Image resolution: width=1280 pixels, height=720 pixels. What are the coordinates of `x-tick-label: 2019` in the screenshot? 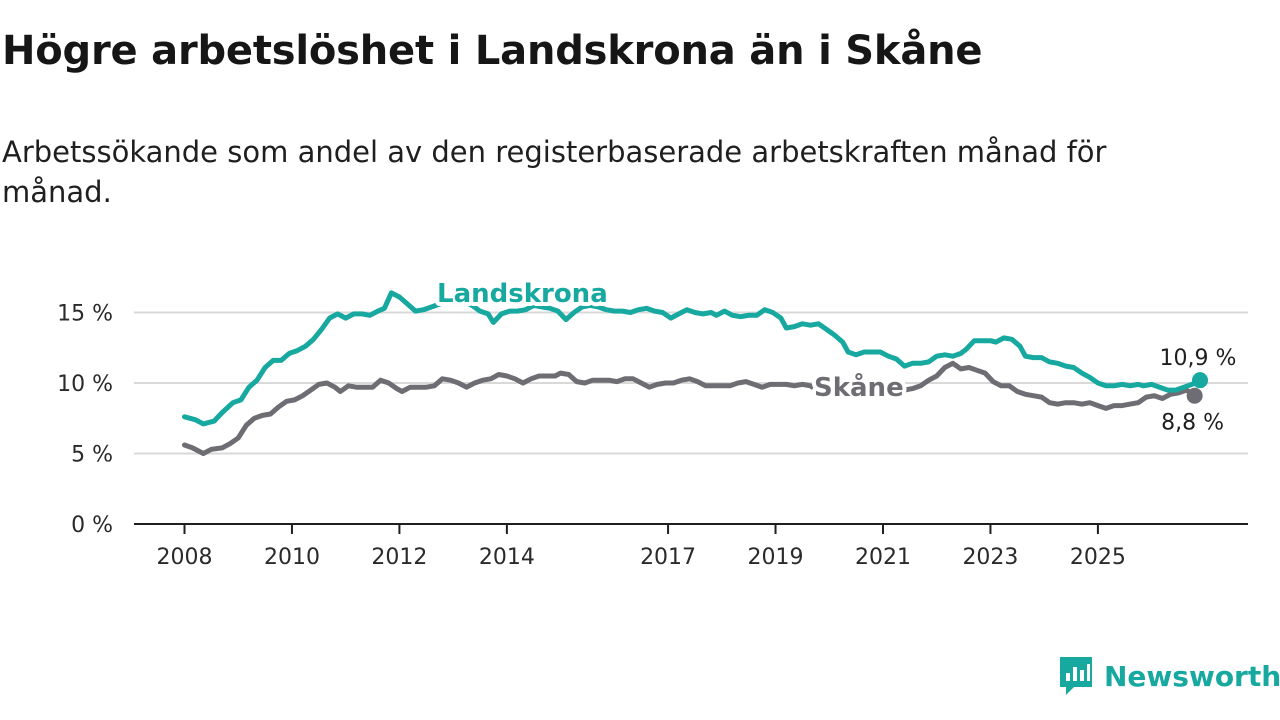 It's located at (776, 557).